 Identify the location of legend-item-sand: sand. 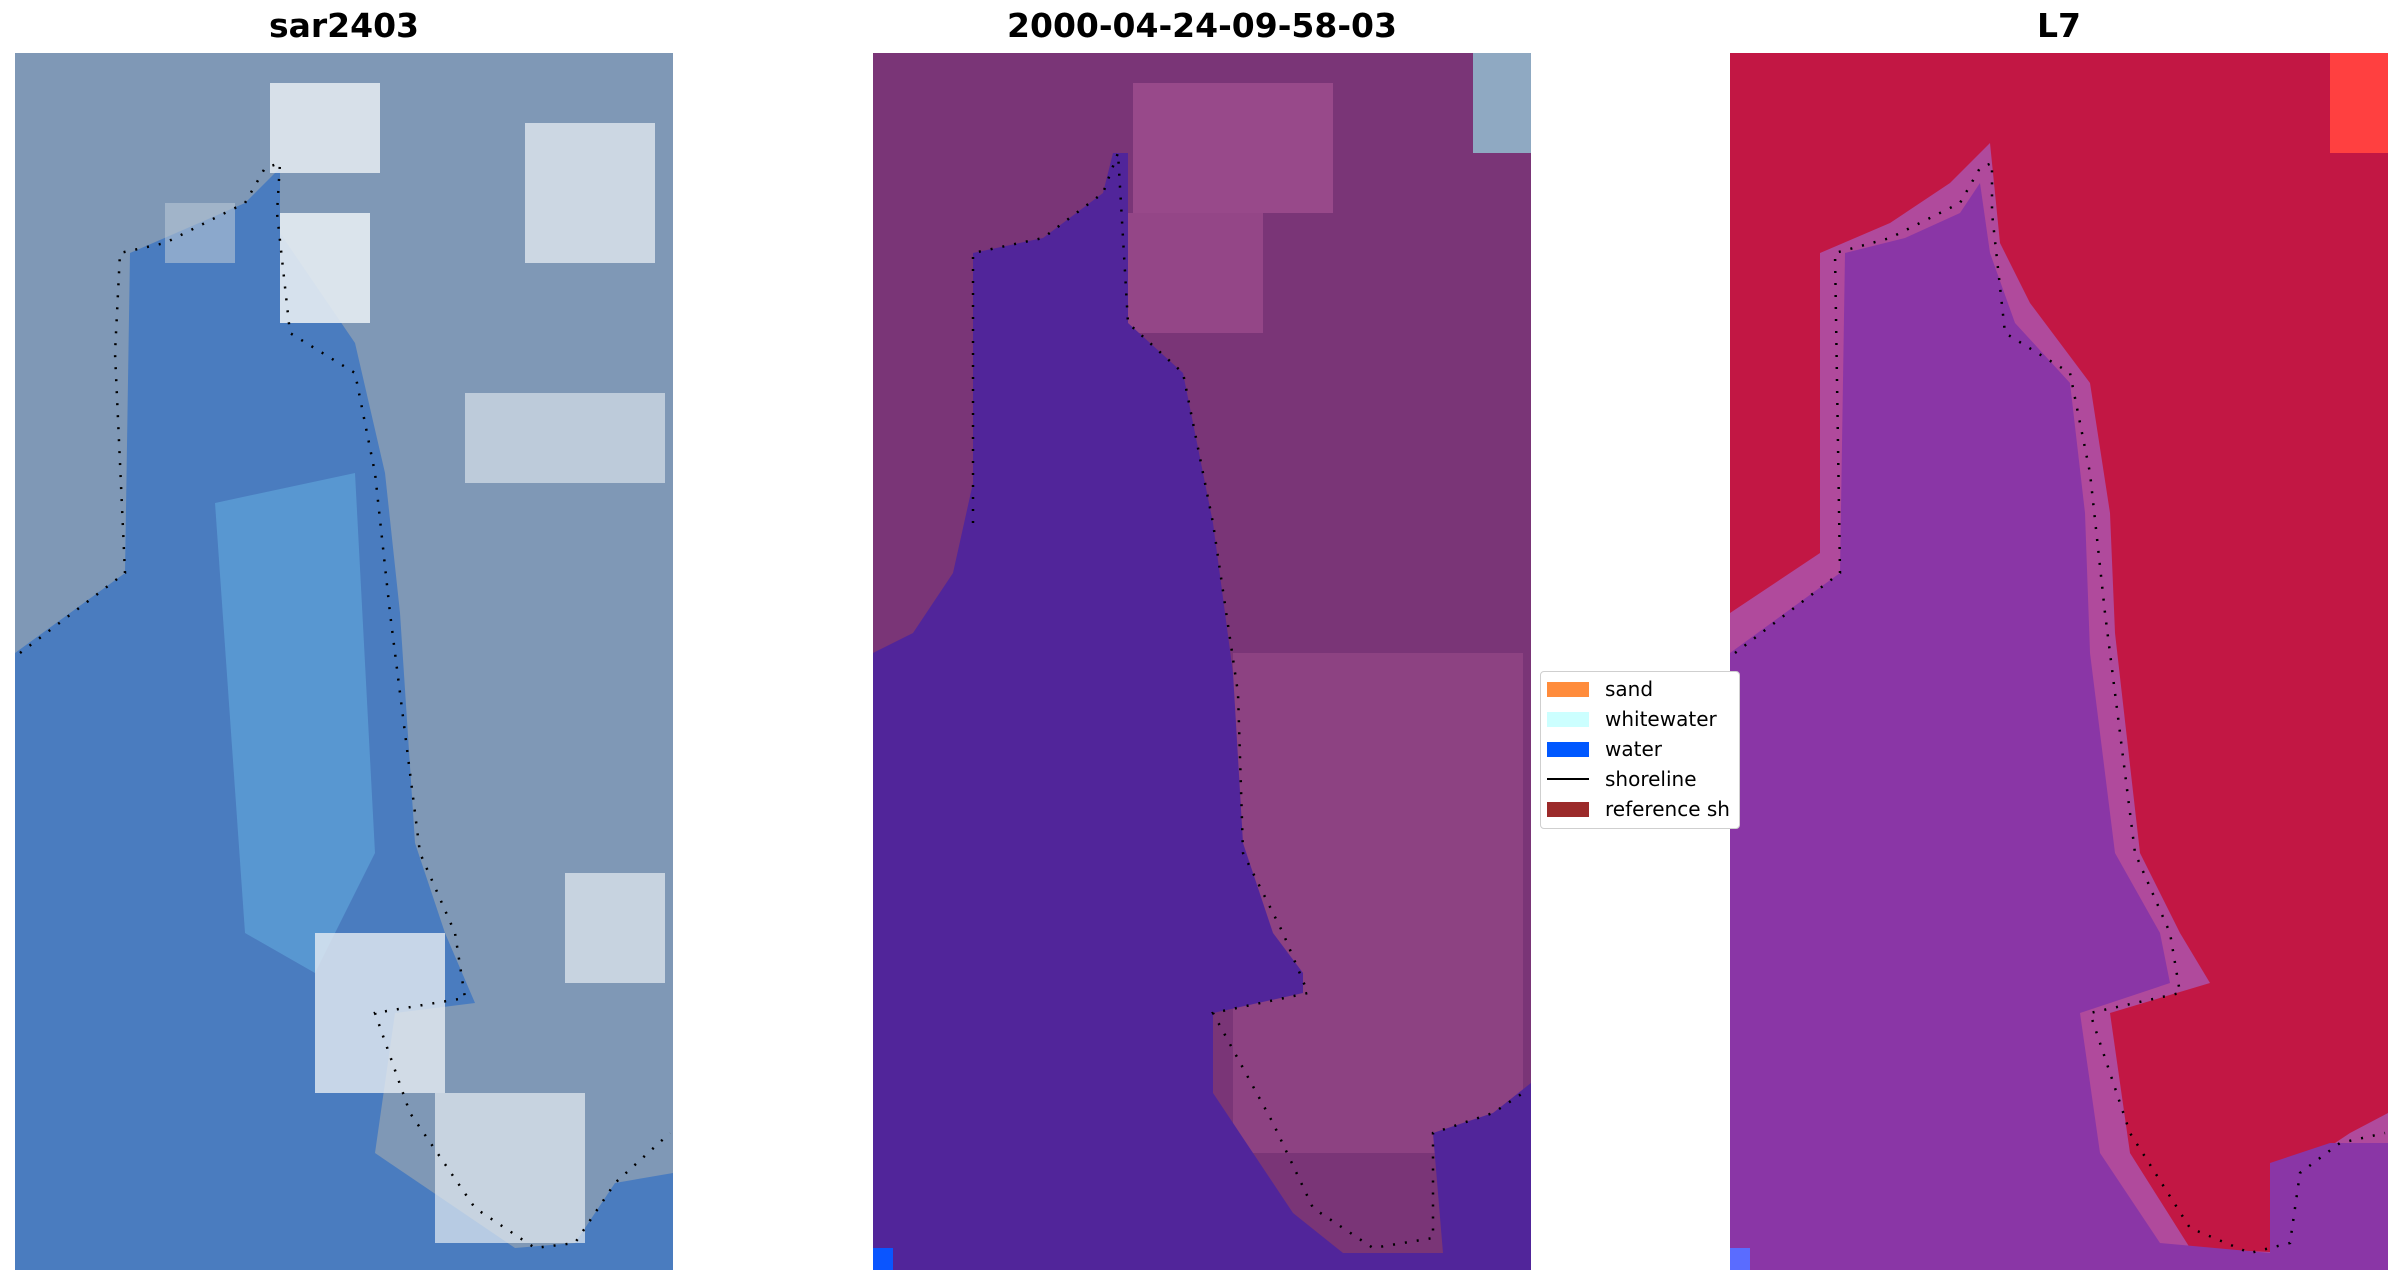
(1600, 689).